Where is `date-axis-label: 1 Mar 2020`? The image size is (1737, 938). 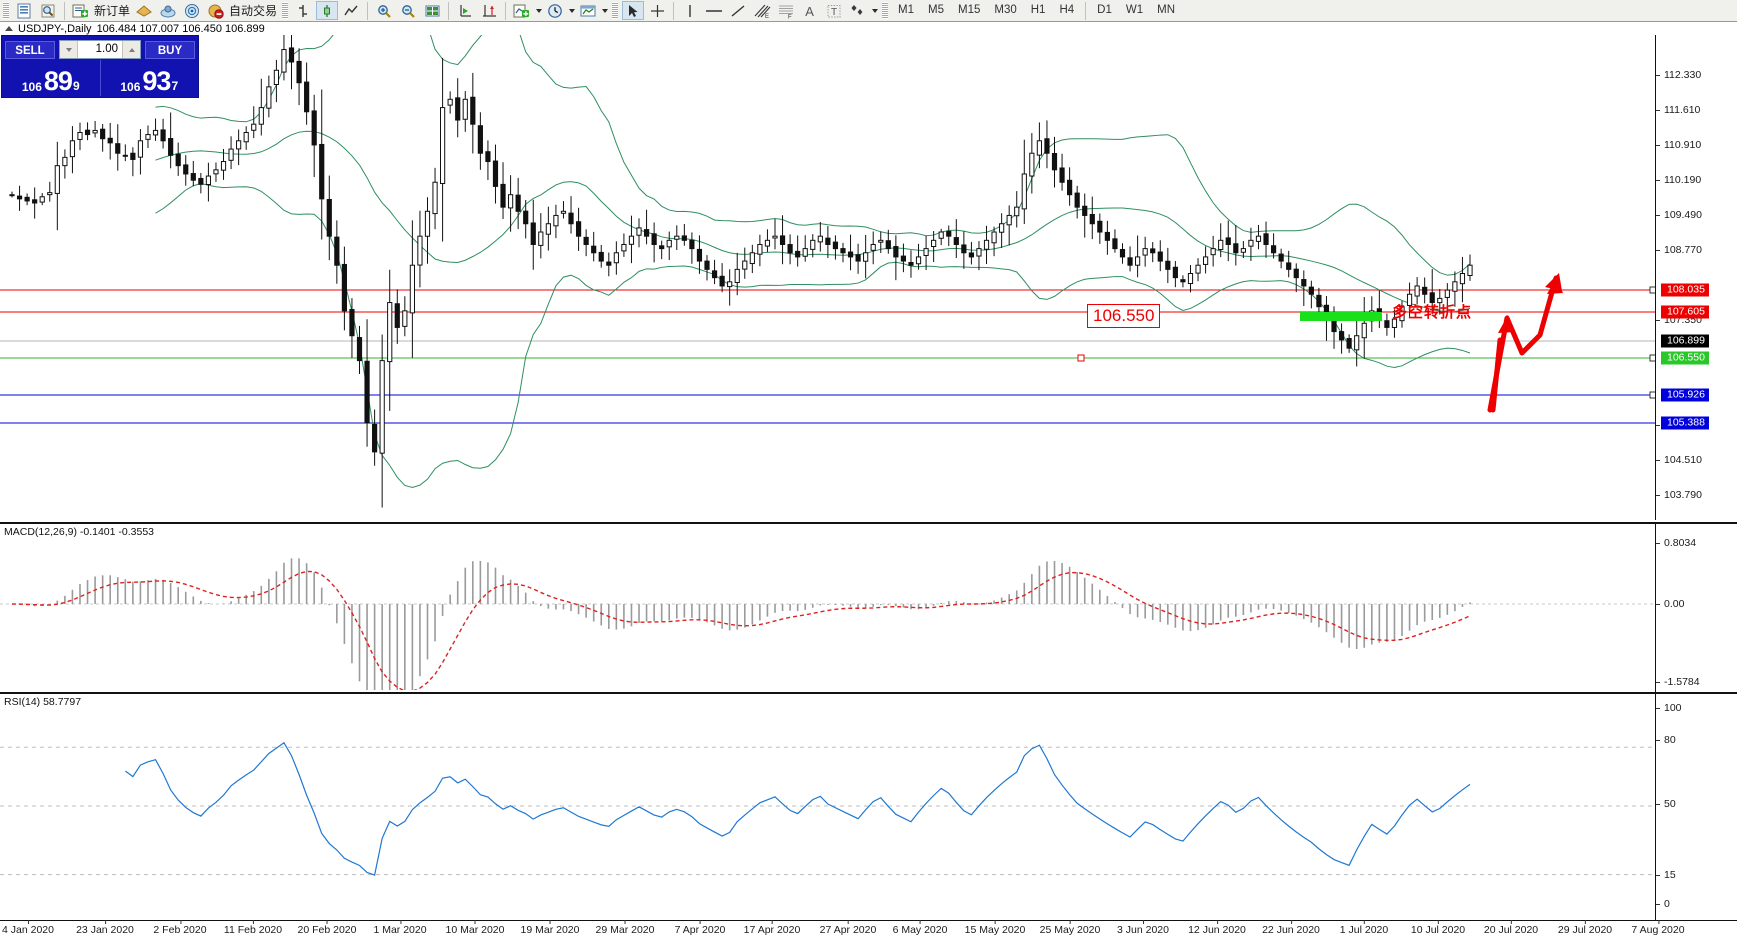
date-axis-label: 1 Mar 2020 is located at coordinates (400, 928).